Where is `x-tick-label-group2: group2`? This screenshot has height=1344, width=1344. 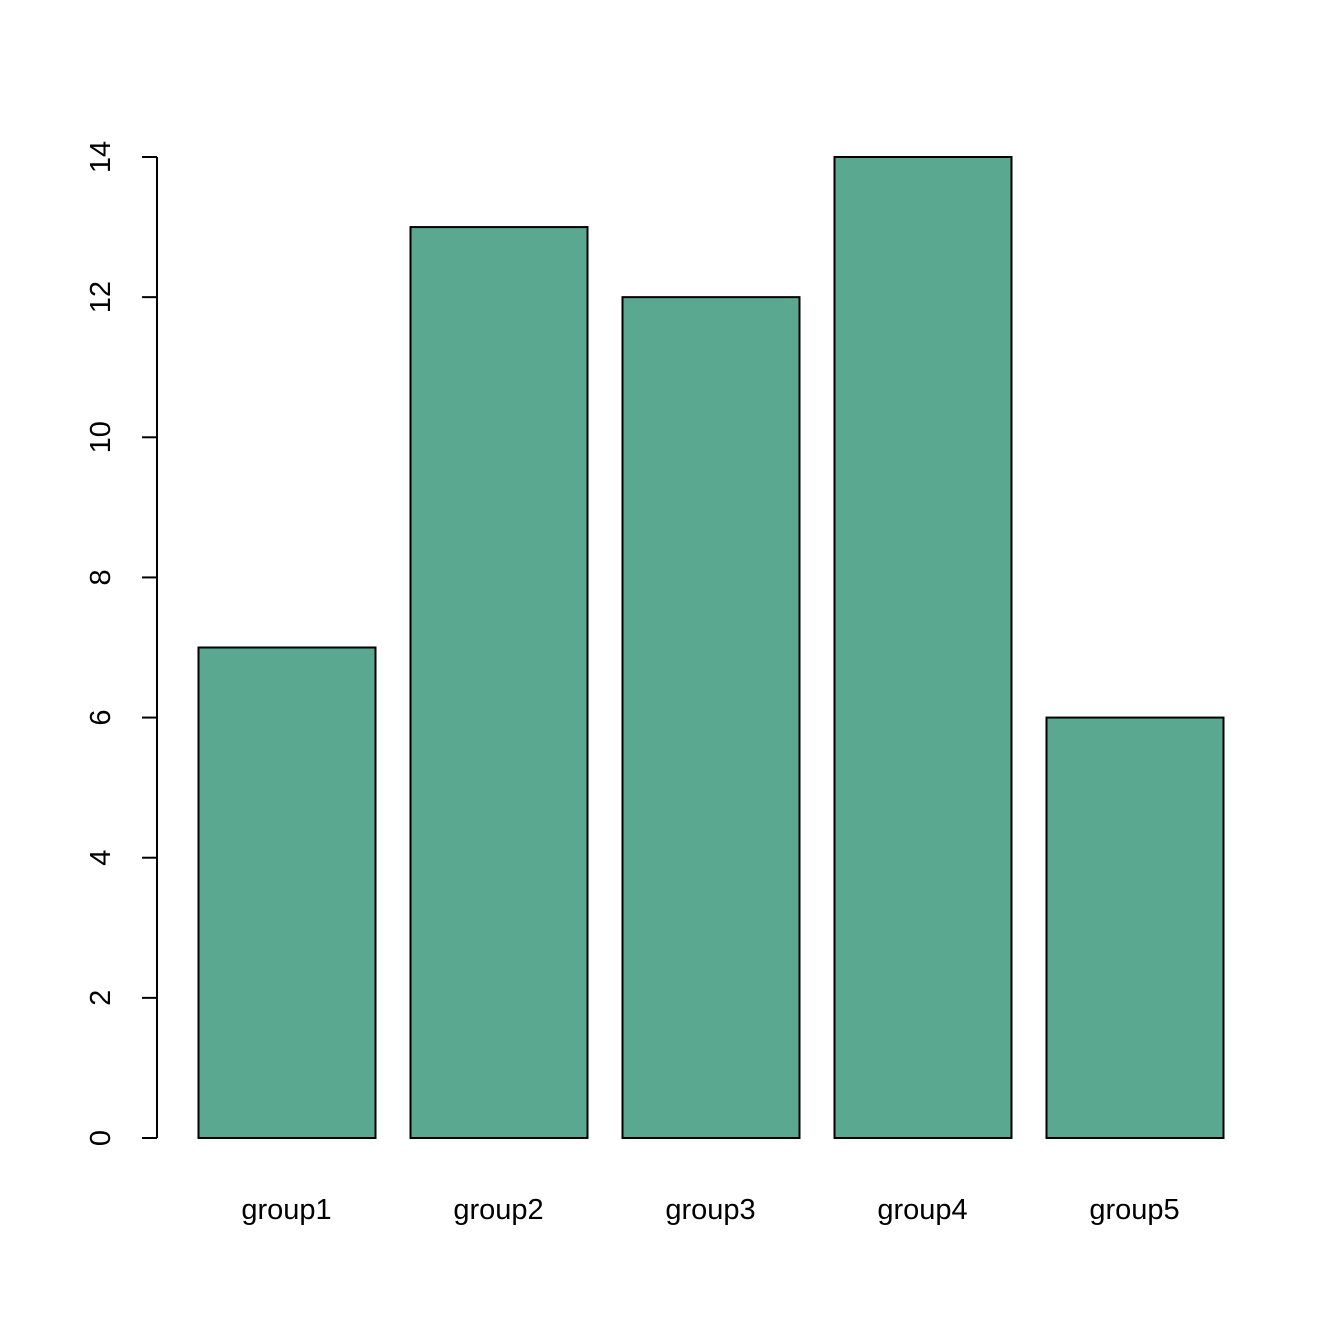
x-tick-label-group2: group2 is located at coordinates (498, 1210).